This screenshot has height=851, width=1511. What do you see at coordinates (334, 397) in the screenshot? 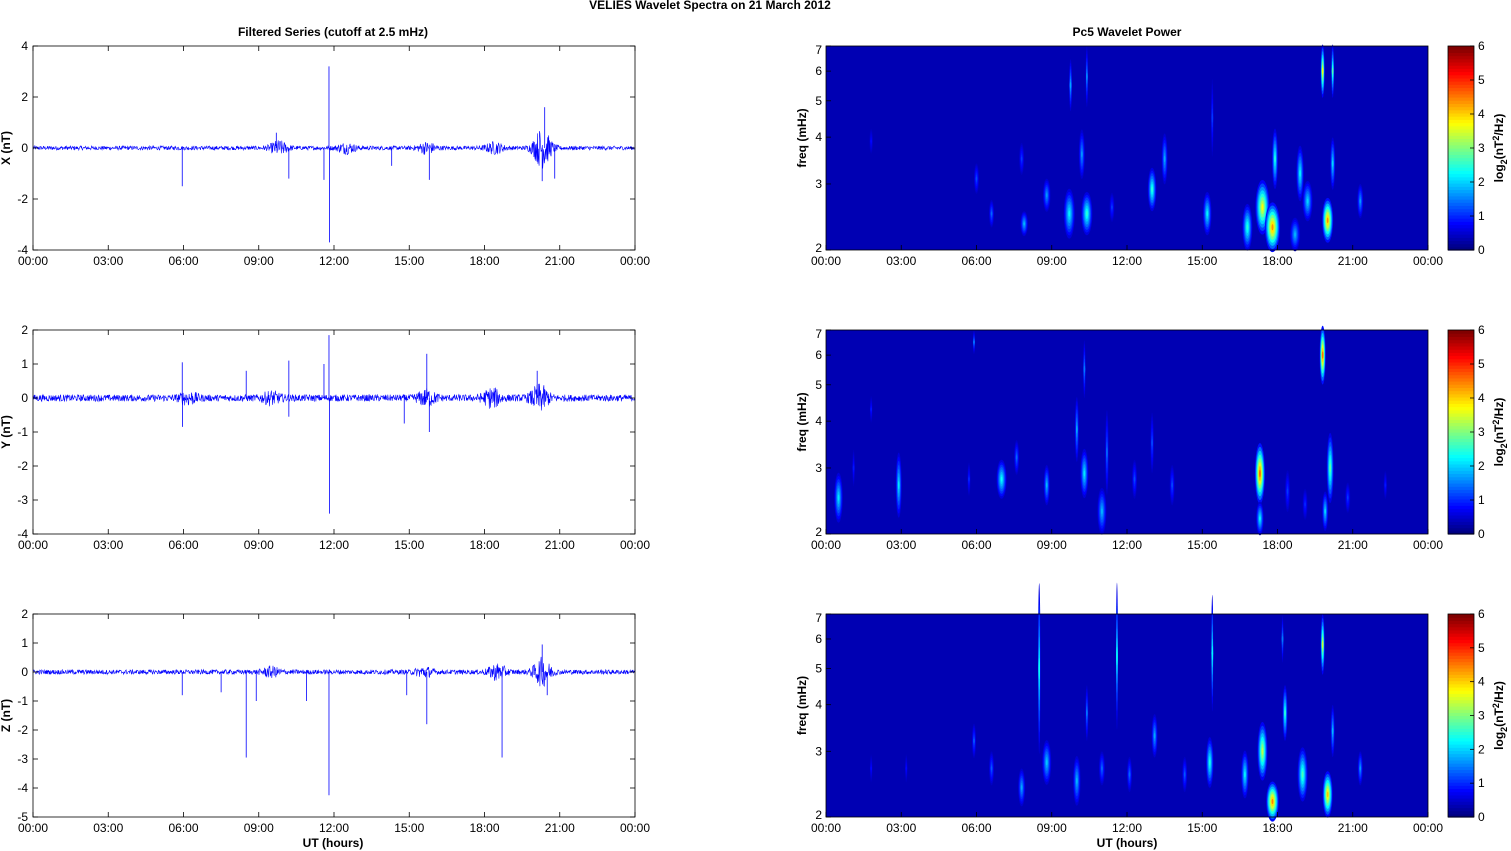
I see `series-line-Y` at bounding box center [334, 397].